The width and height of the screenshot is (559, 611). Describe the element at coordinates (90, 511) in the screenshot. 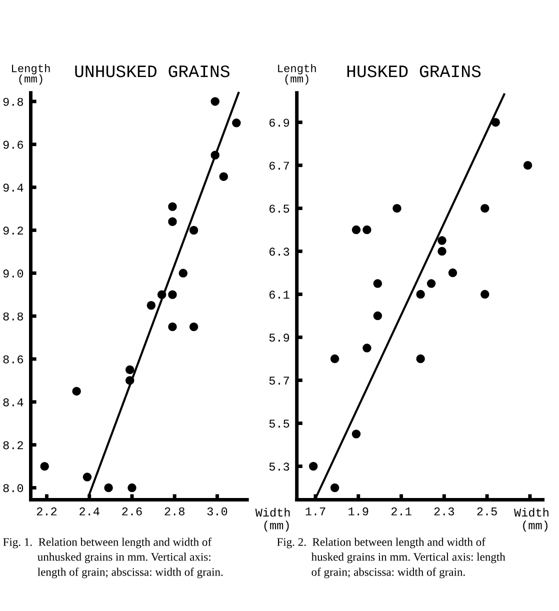

I see `x-tick-label: 2.4` at that location.